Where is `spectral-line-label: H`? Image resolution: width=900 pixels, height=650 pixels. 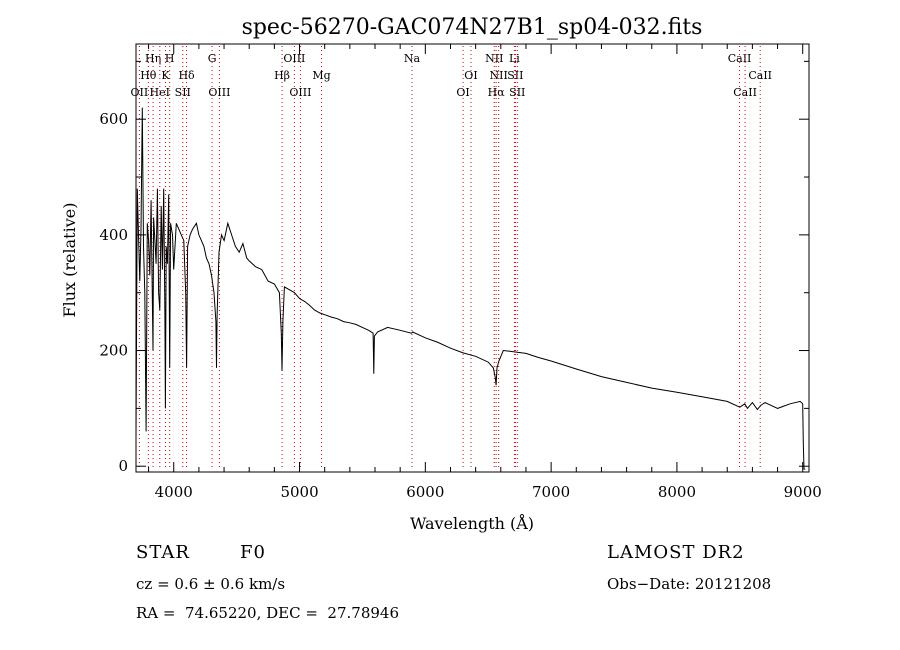 spectral-line-label: H is located at coordinates (170, 58).